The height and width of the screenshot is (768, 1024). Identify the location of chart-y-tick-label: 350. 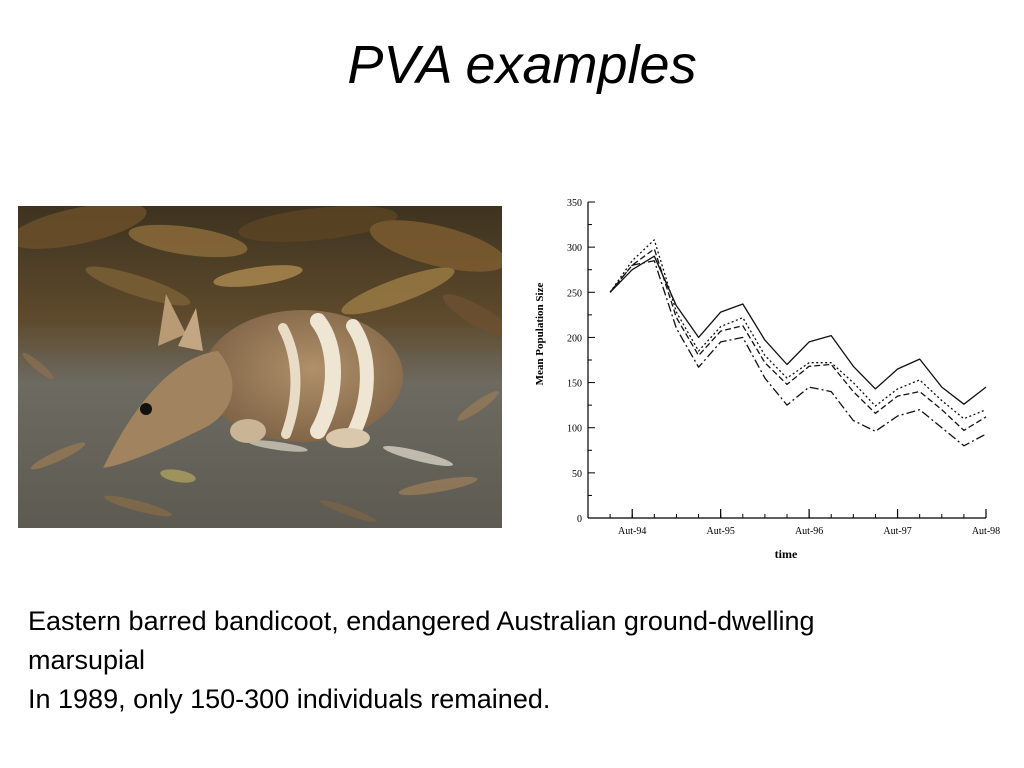
(574, 203).